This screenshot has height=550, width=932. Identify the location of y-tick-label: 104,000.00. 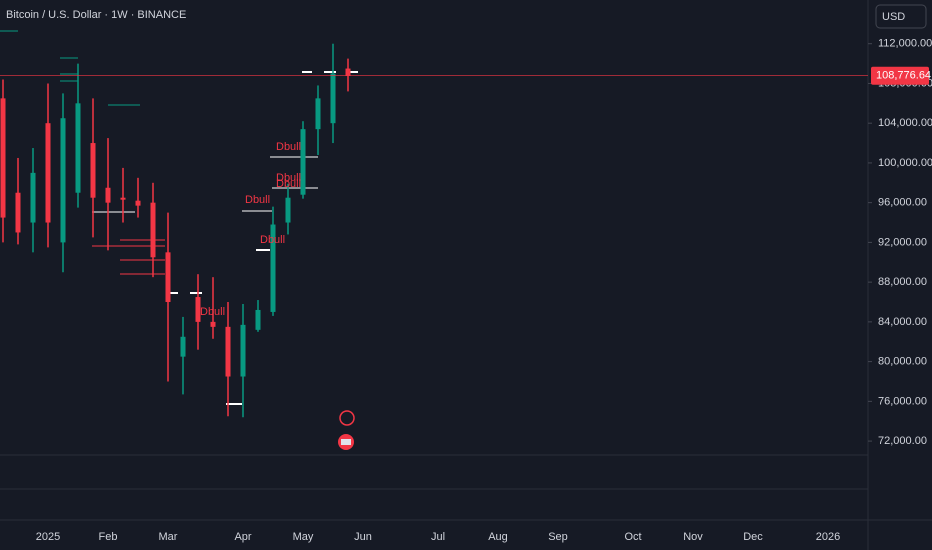
(905, 123).